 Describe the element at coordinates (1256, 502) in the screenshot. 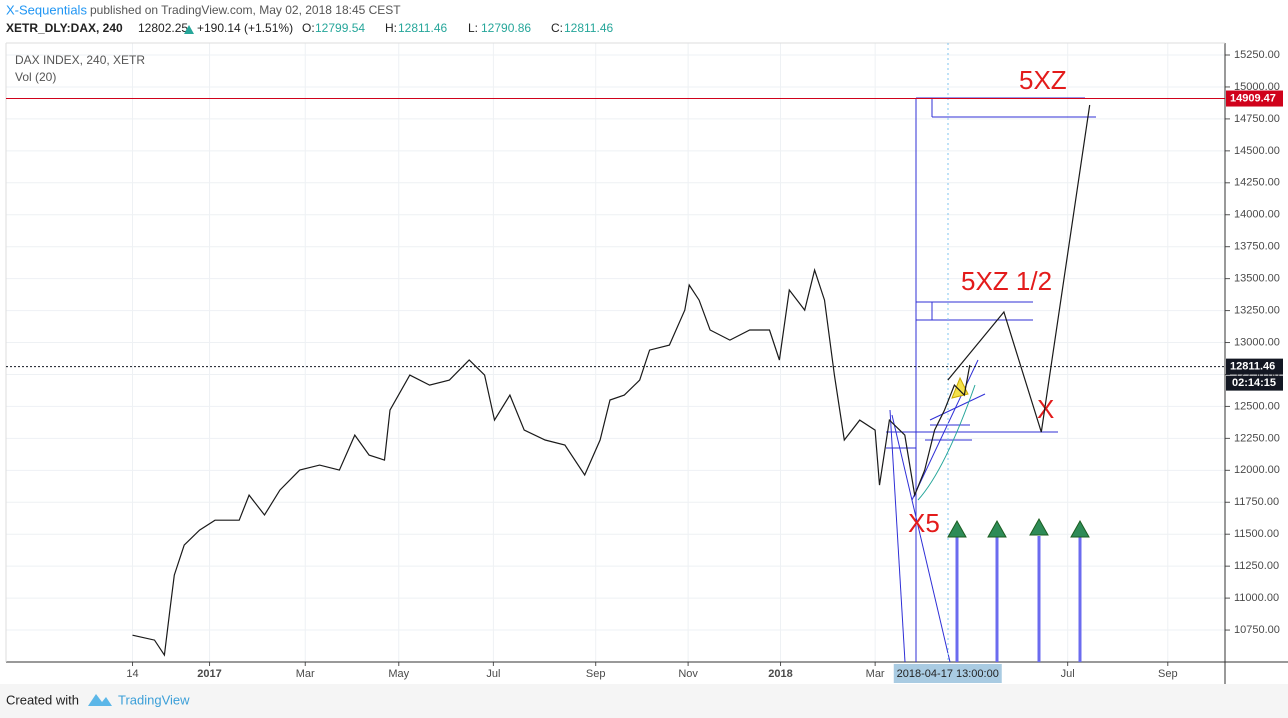

I see `y-tick-label: 11750.00` at that location.